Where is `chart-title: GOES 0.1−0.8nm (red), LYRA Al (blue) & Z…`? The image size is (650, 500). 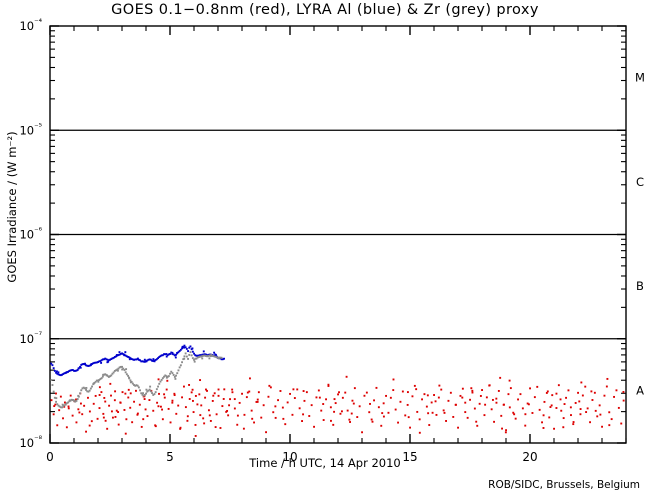
chart-title: GOES 0.1−0.8nm (red), LYRA Al (blue) & Z… is located at coordinates (325, 10).